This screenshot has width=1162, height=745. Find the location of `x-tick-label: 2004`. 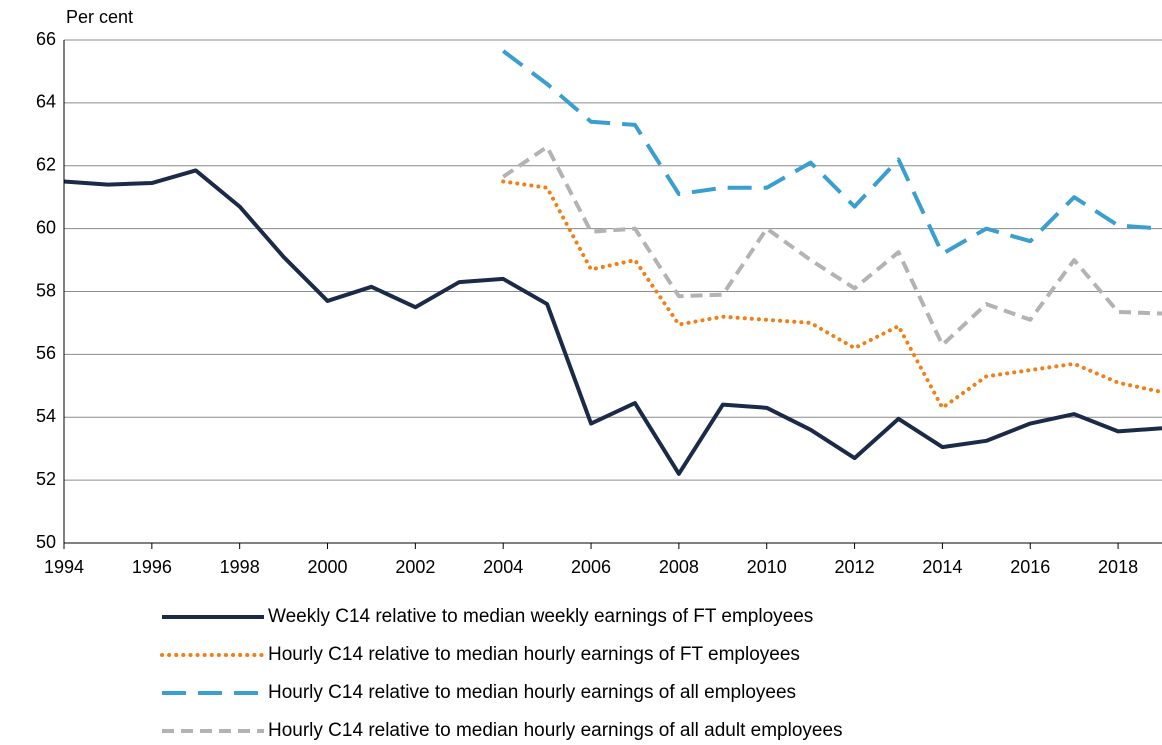

x-tick-label: 2004 is located at coordinates (503, 567).